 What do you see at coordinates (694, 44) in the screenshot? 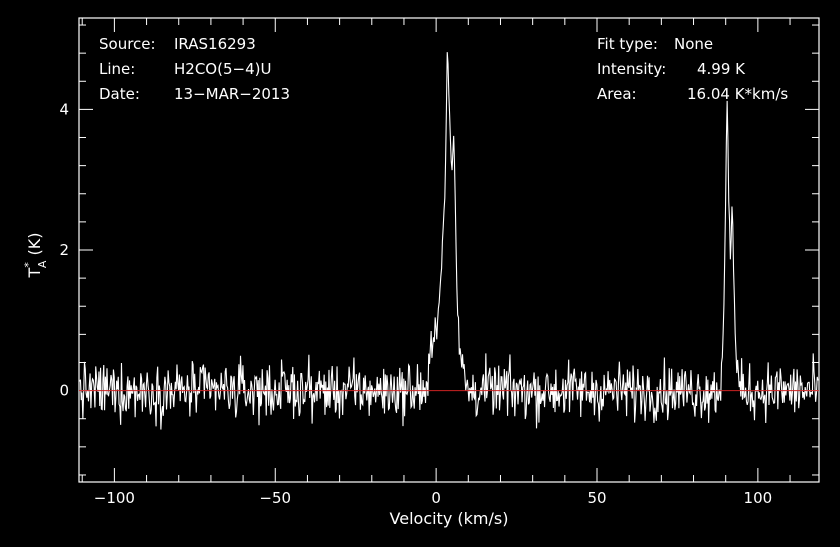
I see `info-fit-value: None` at bounding box center [694, 44].